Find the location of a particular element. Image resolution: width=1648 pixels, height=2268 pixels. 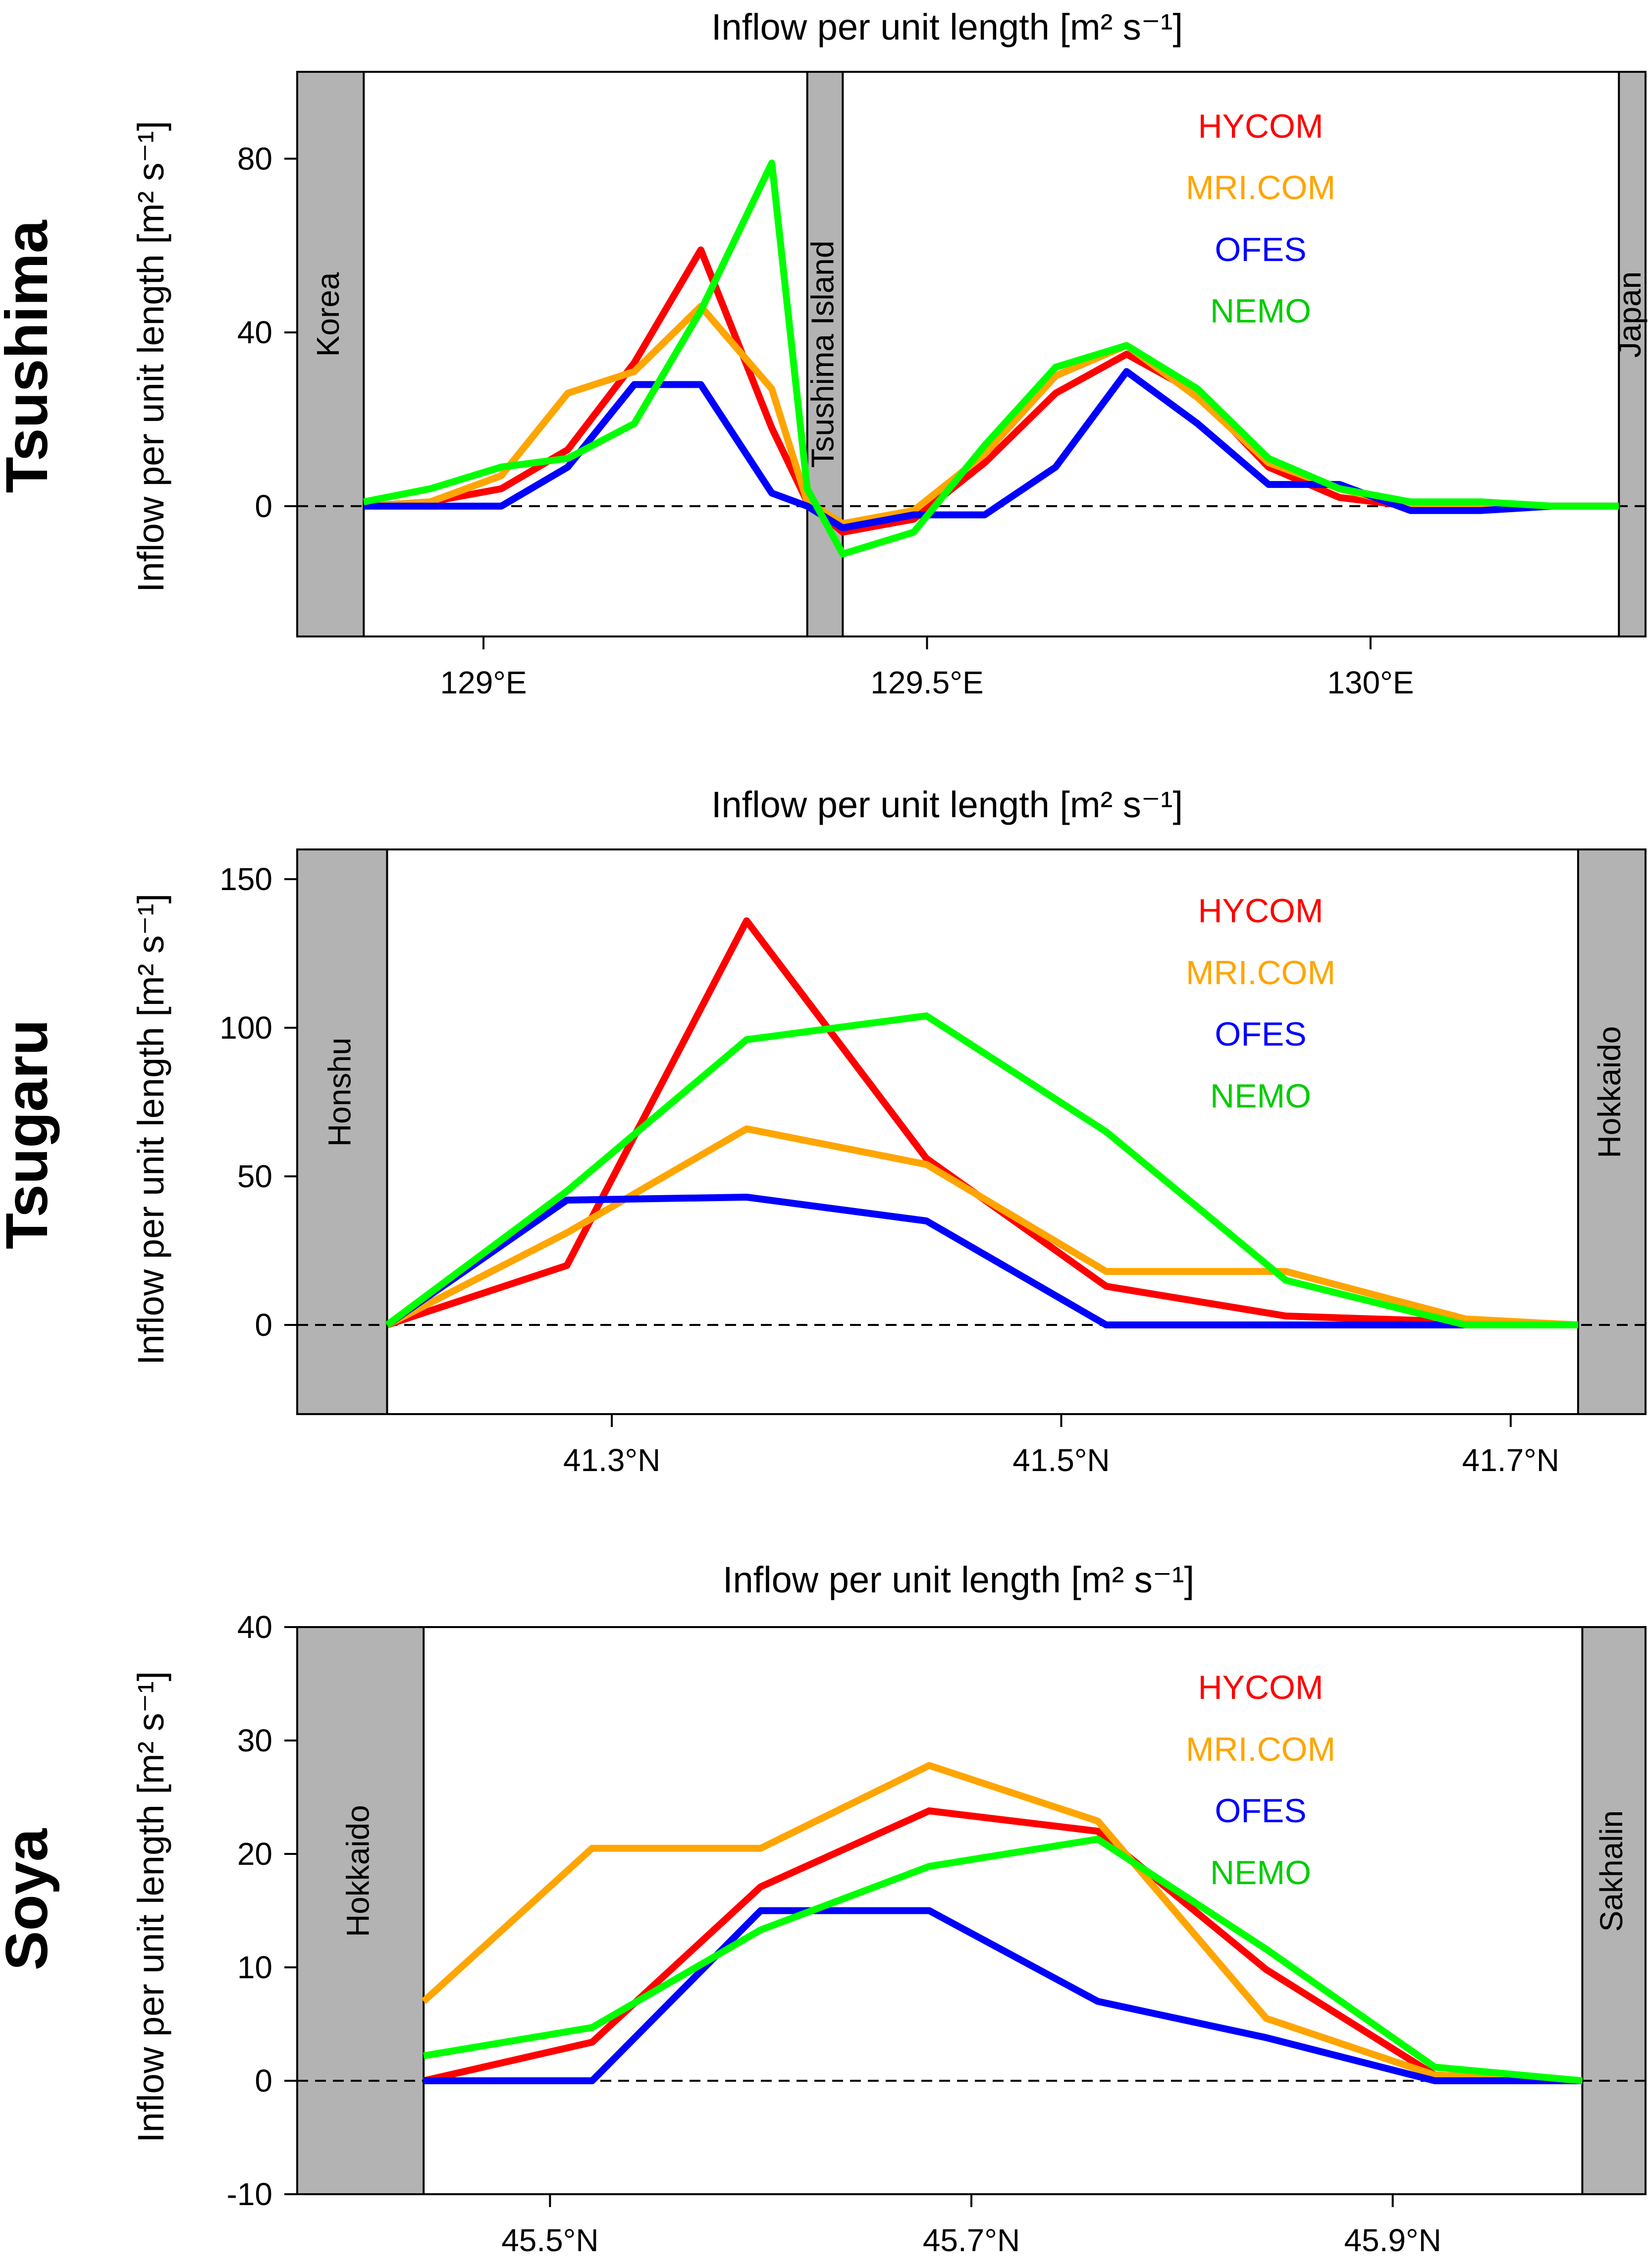

x-tick-label: 129°E is located at coordinates (483, 683).